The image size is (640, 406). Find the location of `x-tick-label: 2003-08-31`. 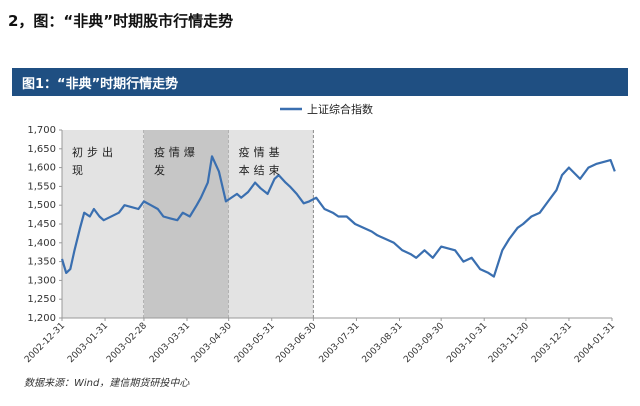

x-tick-label: 2003-08-31 is located at coordinates (383, 343).